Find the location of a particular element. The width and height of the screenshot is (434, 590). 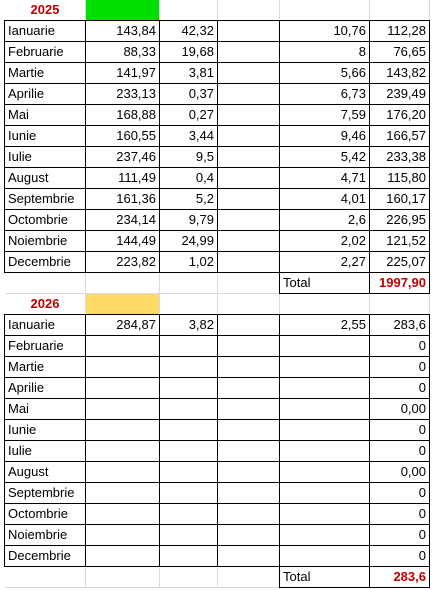

month-cell: Februarie is located at coordinates (45, 346).